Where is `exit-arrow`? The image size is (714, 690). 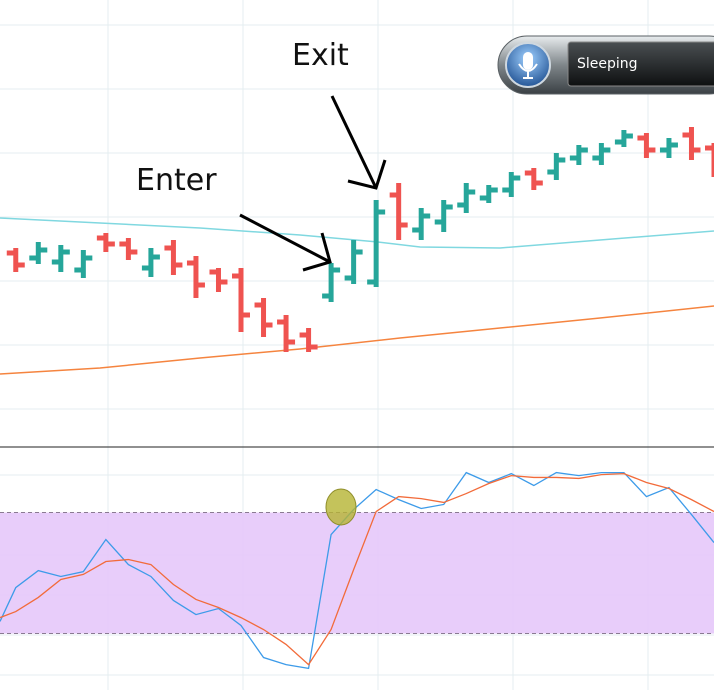
exit-arrow is located at coordinates (358, 142).